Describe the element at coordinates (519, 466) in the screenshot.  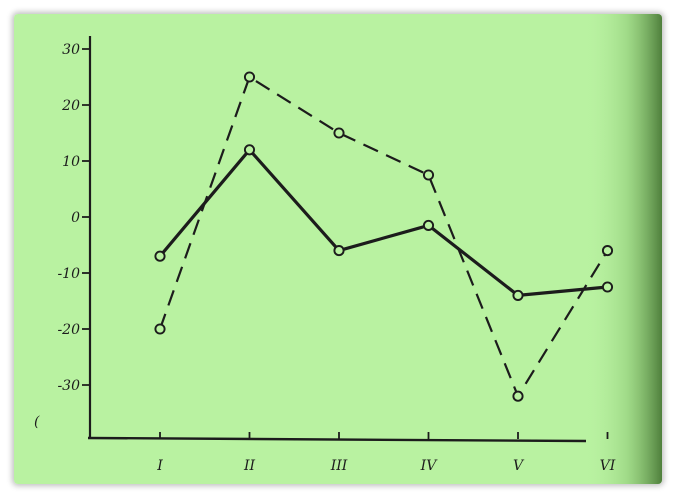
I see `x-tick-label: V` at that location.